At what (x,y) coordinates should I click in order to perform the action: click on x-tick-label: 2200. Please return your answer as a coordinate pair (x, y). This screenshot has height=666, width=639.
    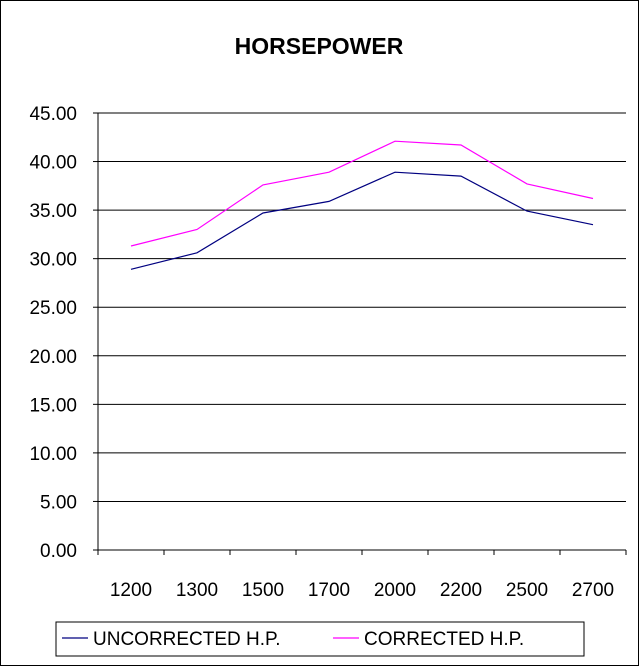
    Looking at the image, I should click on (461, 590).